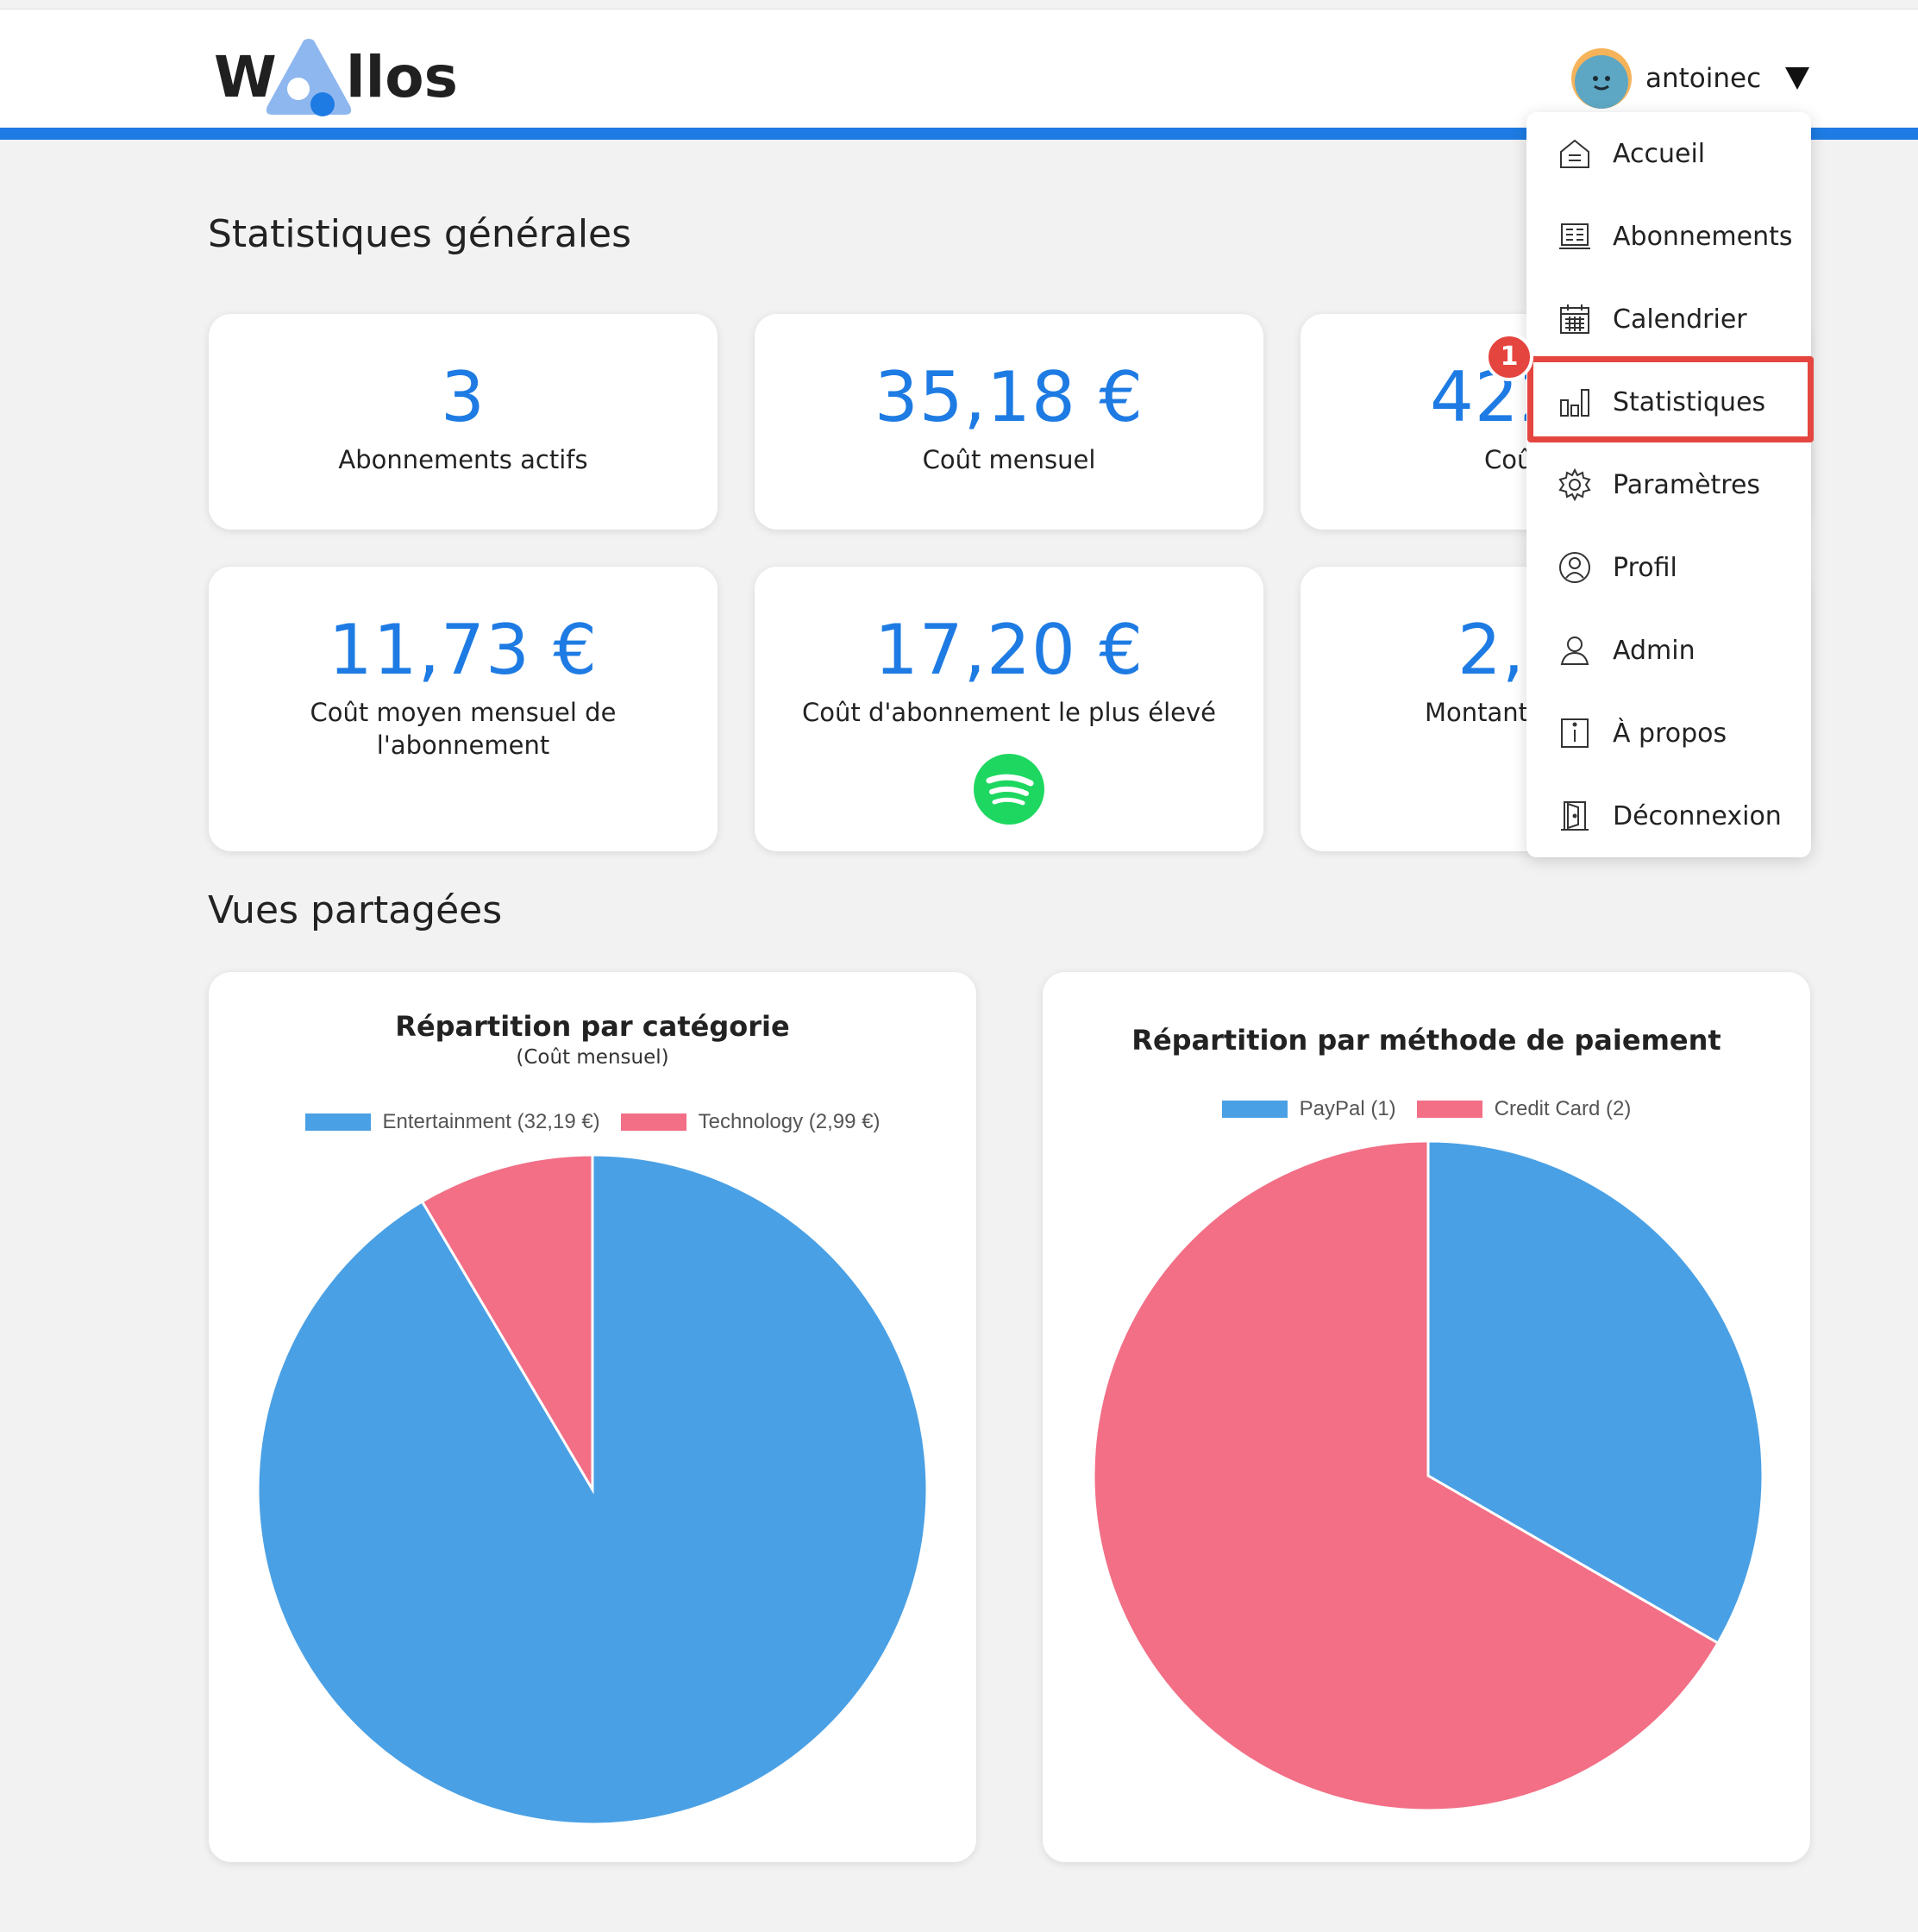  I want to click on avatar, so click(1601, 78).